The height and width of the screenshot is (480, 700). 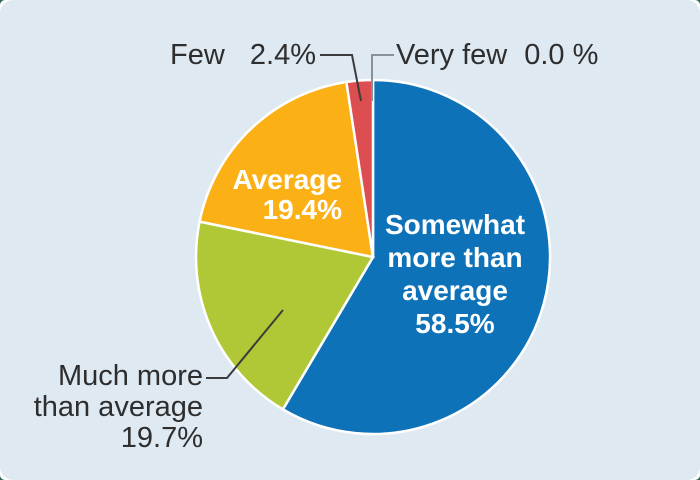 What do you see at coordinates (130, 376) in the screenshot?
I see `label-much-more-line-1: Much more` at bounding box center [130, 376].